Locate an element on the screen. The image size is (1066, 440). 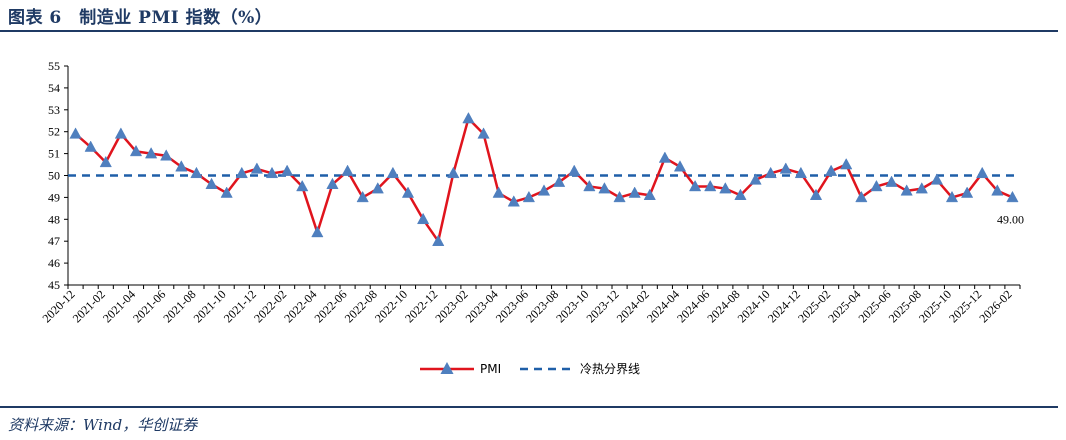
x-tick-label: 2022-10 is located at coordinates (391, 306).